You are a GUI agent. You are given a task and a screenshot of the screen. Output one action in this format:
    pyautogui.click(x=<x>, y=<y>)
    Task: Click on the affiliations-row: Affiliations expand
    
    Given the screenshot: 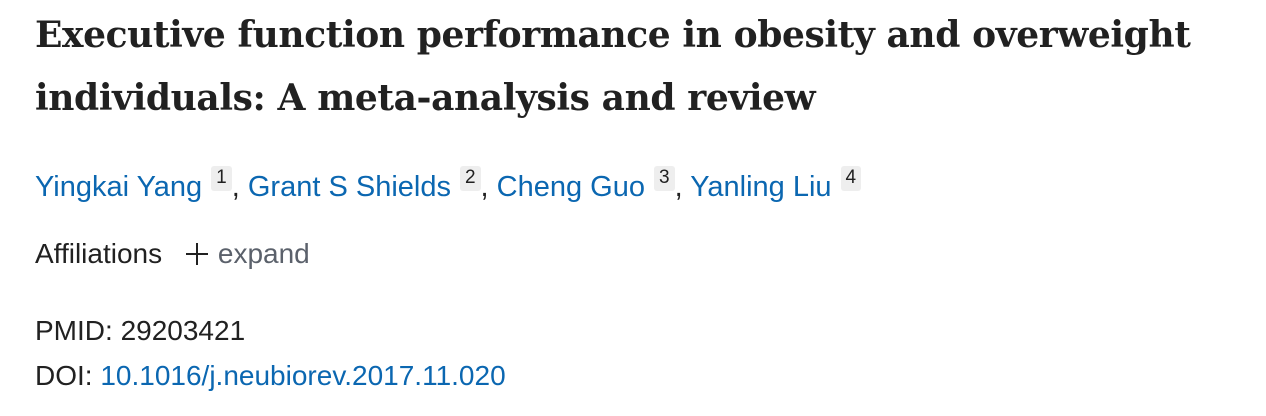 What is the action you would take?
    pyautogui.click(x=645, y=254)
    